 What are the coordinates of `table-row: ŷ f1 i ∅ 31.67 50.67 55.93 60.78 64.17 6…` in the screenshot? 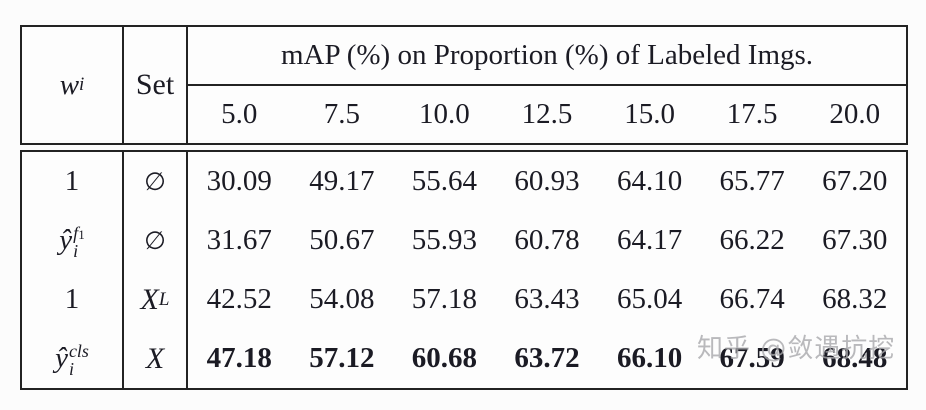 It's located at (464, 240).